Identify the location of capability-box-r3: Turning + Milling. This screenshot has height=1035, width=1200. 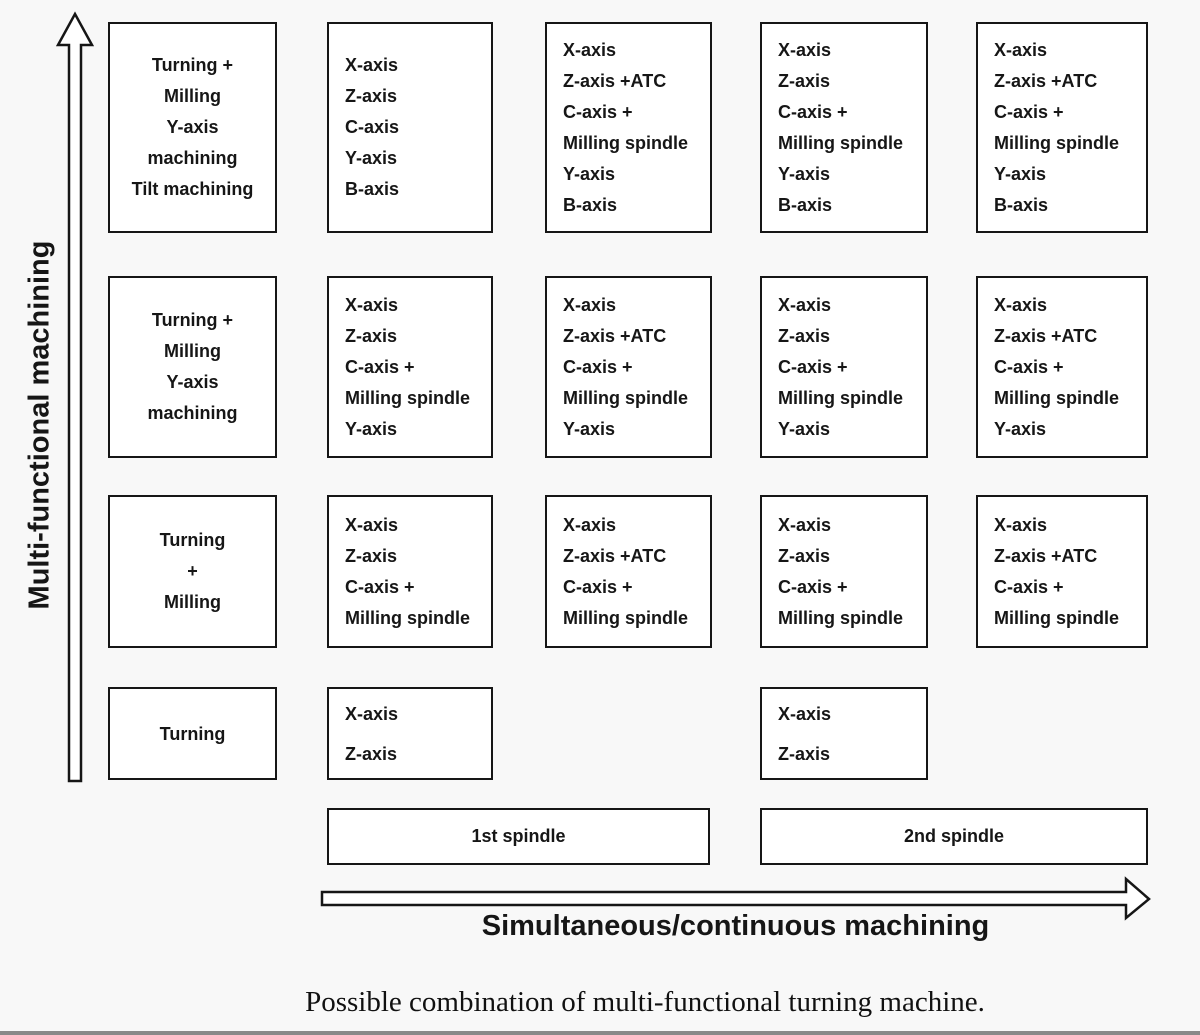
(192, 571).